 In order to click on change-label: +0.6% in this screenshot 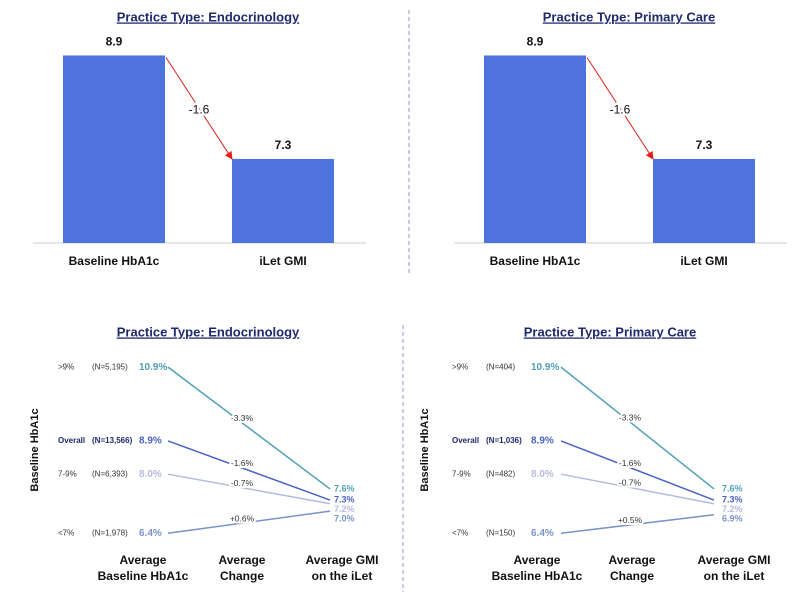, I will do `click(242, 518)`.